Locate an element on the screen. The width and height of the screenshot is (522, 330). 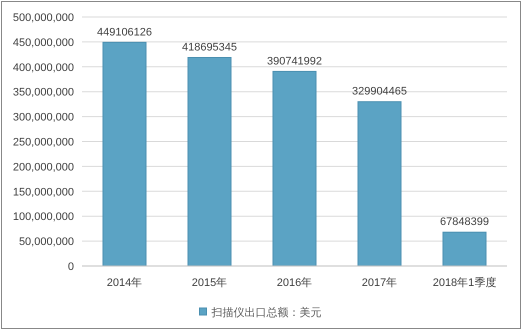
x-tick-label: 2014年 is located at coordinates (124, 283).